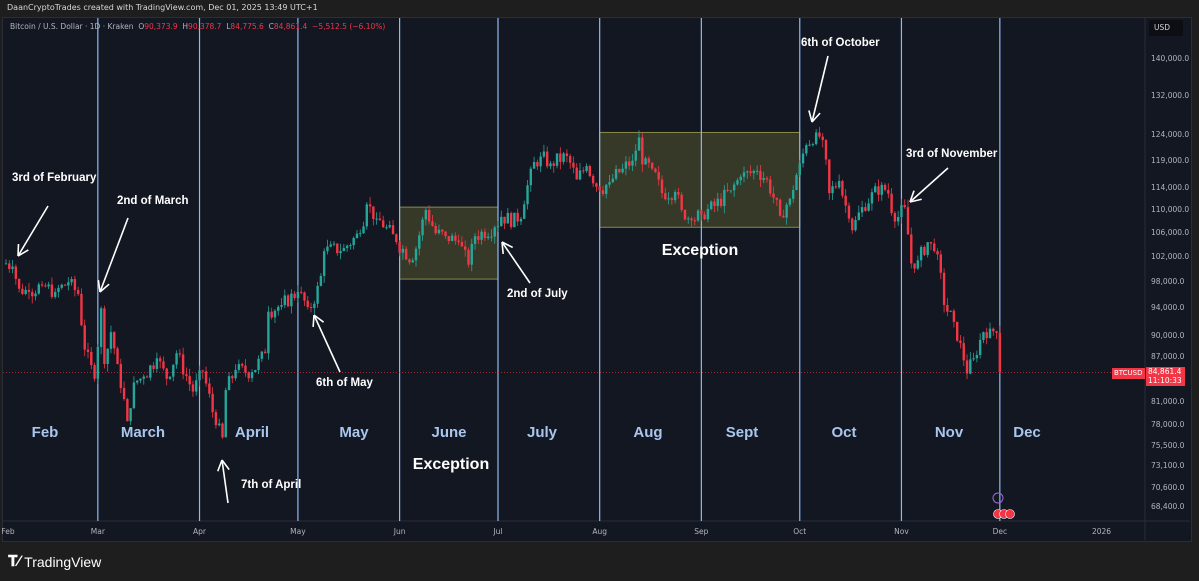 This screenshot has width=1199, height=581. Describe the element at coordinates (349, 26) in the screenshot. I see `change-value: −5,512.5 (−6.10%)` at that location.